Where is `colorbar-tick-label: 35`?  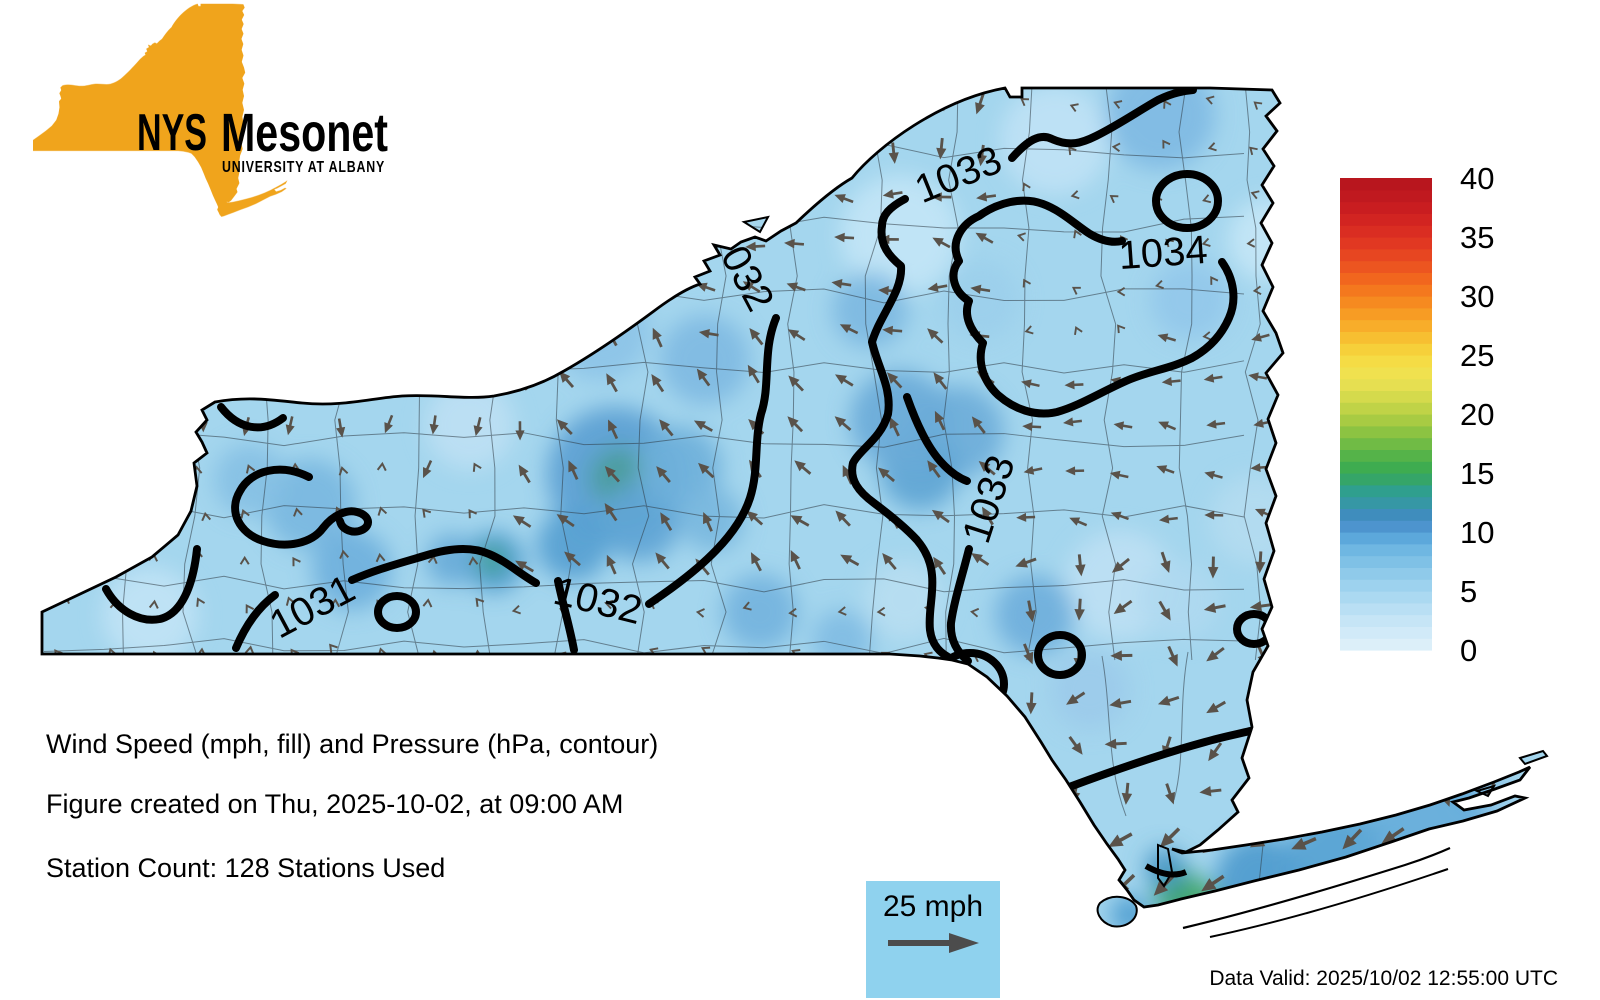
colorbar-tick-label: 35 is located at coordinates (1477, 237).